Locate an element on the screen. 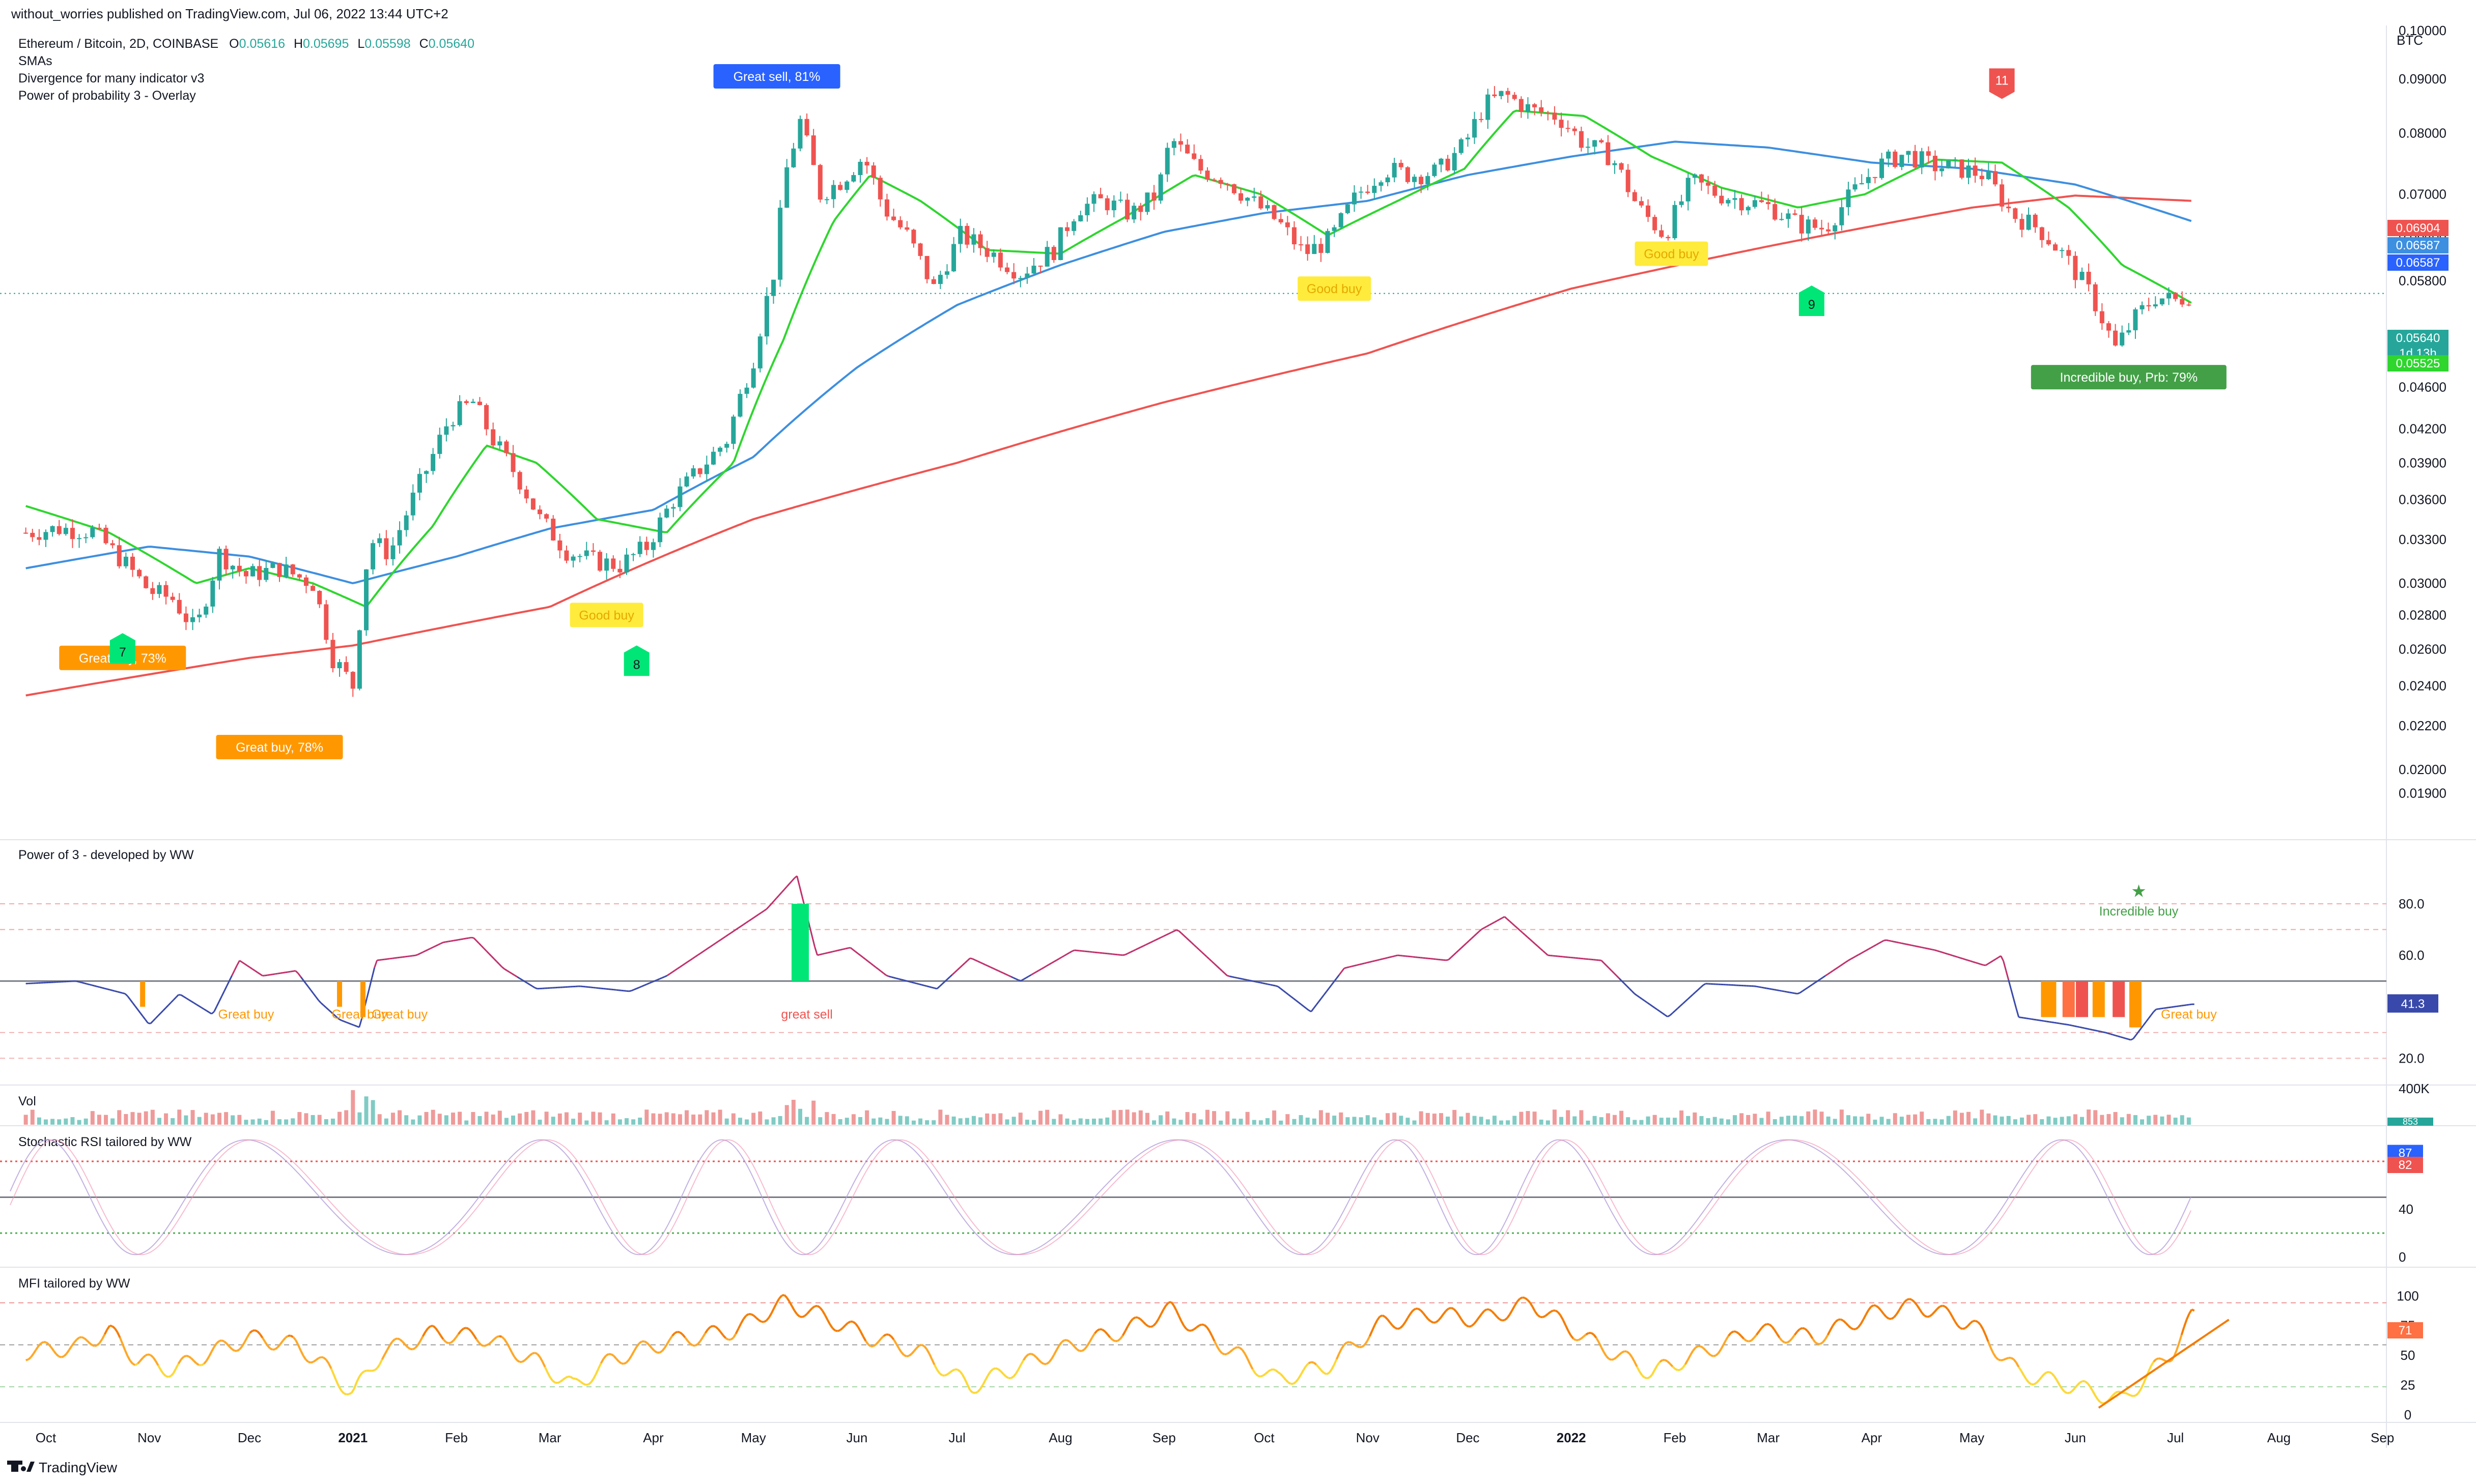 The height and width of the screenshot is (1484, 2476). indicator-power-overlay: Power of probability 3 - Overlay is located at coordinates (107, 96).